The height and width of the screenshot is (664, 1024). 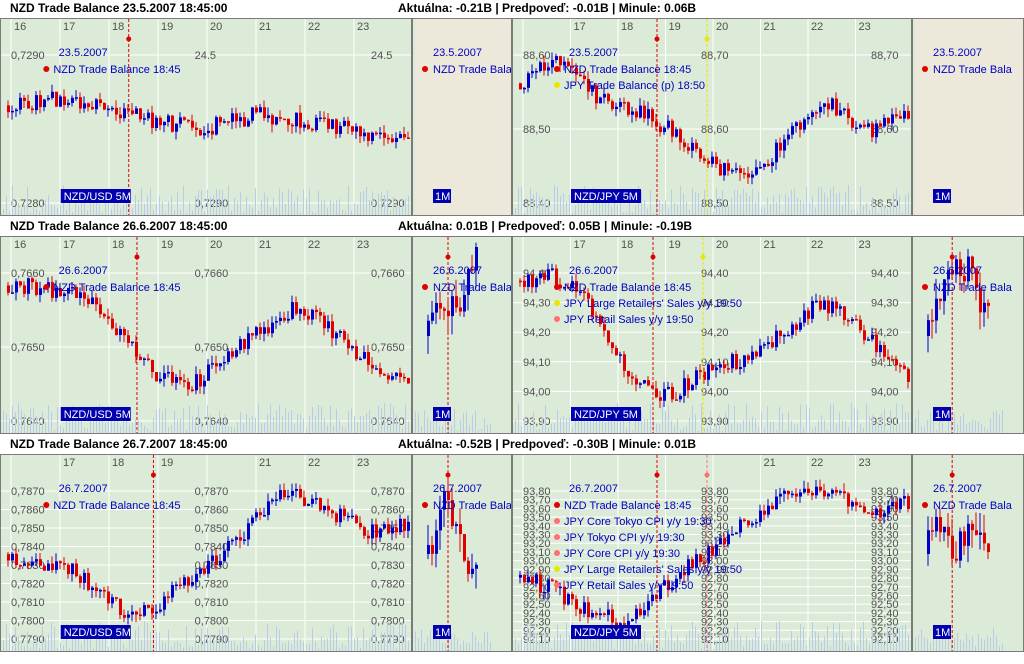 I want to click on day-label: 23, so click(x=865, y=463).